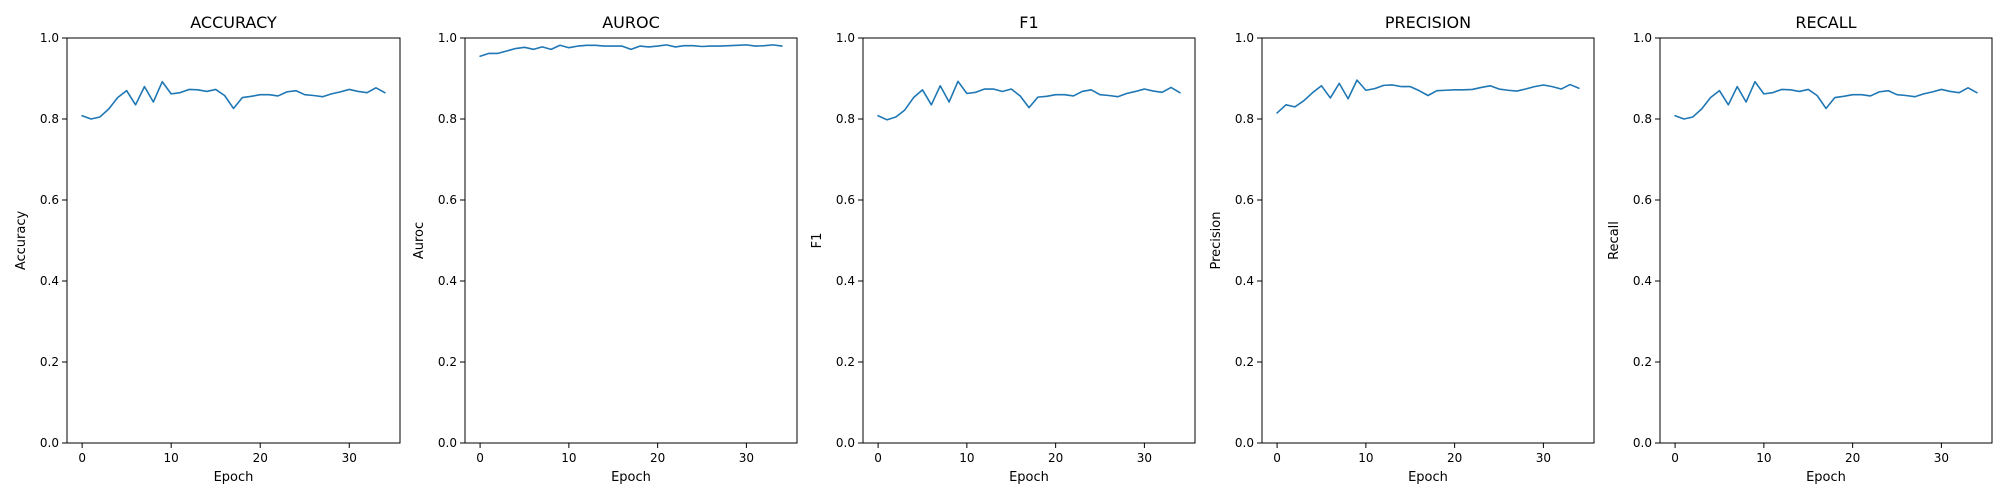 The width and height of the screenshot is (2000, 500). What do you see at coordinates (1614, 240) in the screenshot?
I see `y-axis-label: Recall` at bounding box center [1614, 240].